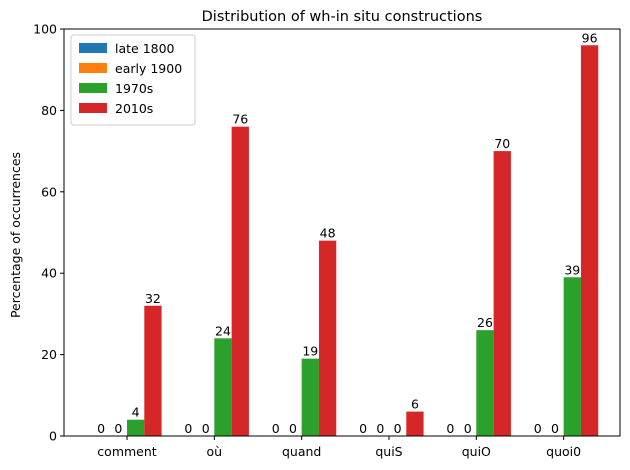  I want to click on bar-2010s-quio, so click(502, 293).